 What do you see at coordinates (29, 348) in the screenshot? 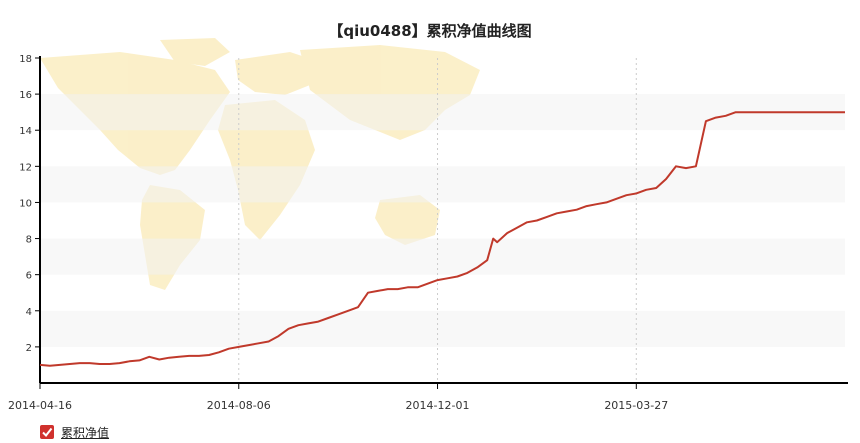
I see `y-tick-label: 2` at bounding box center [29, 348].